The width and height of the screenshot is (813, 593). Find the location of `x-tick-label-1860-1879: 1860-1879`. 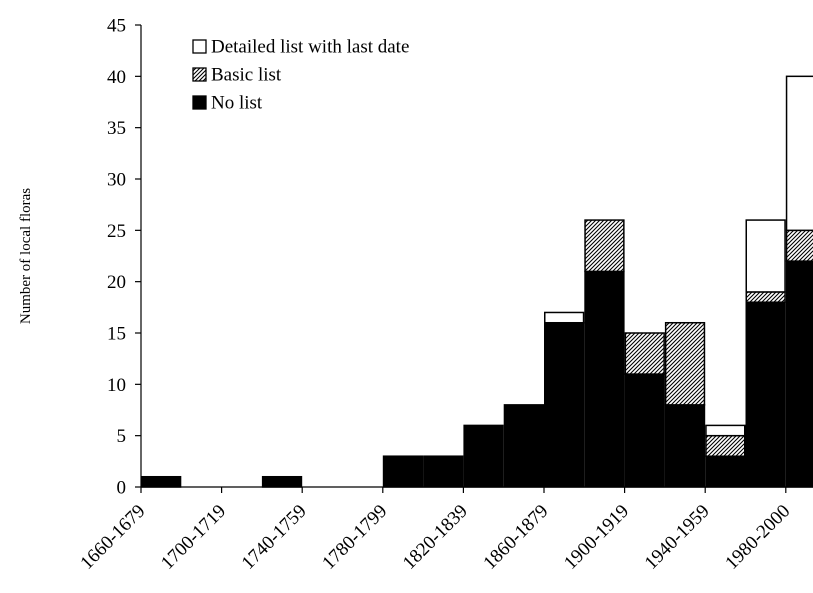

x-tick-label-1860-1879: 1860-1879 is located at coordinates (515, 537).